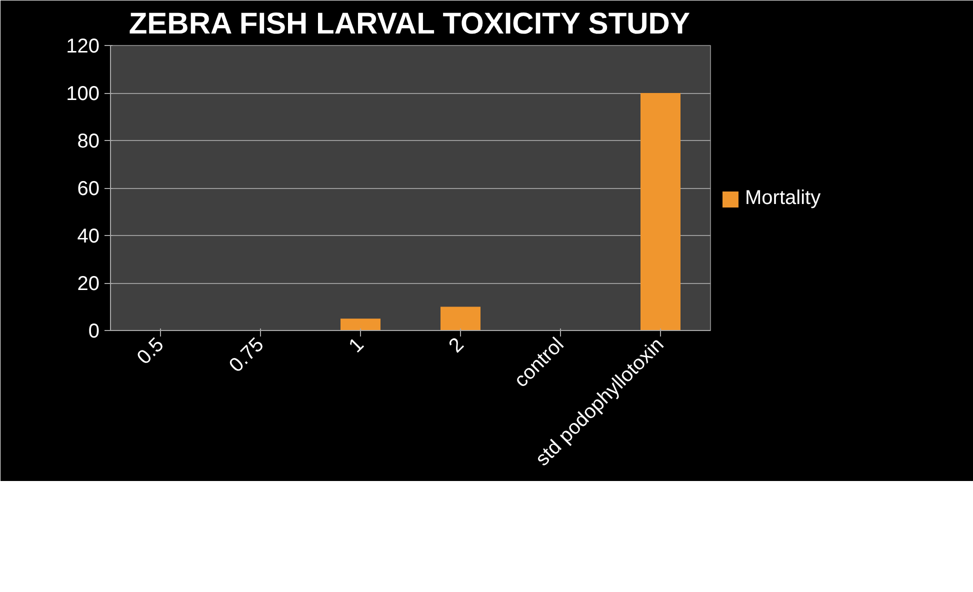  Describe the element at coordinates (356, 346) in the screenshot. I see `x-tick-label: 1` at that location.